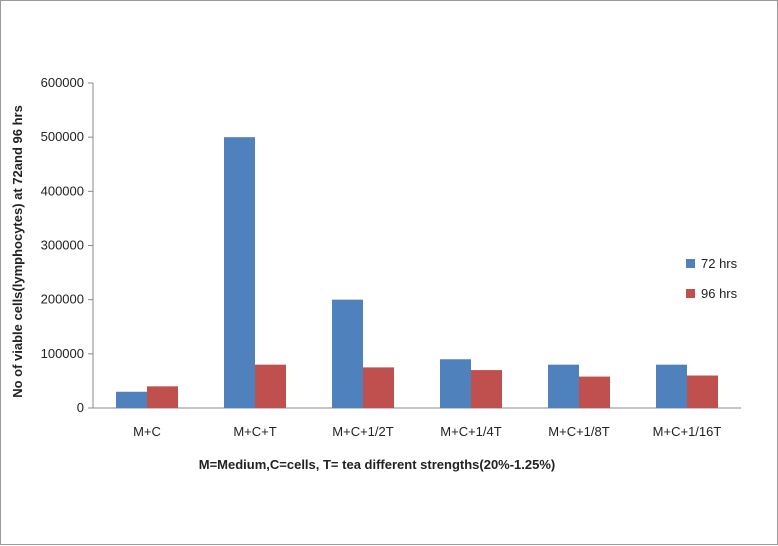 This screenshot has width=778, height=546. Describe the element at coordinates (80, 407) in the screenshot. I see `y-tick-label: 0` at that location.